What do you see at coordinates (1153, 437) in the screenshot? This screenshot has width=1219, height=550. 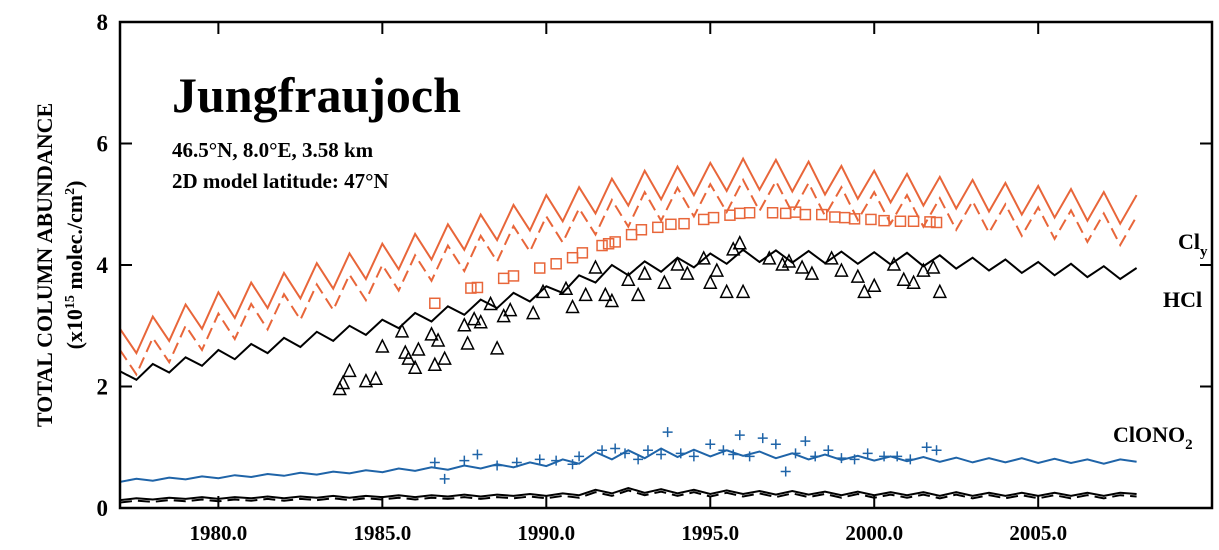 I see `series-label: ClONO2` at bounding box center [1153, 437].